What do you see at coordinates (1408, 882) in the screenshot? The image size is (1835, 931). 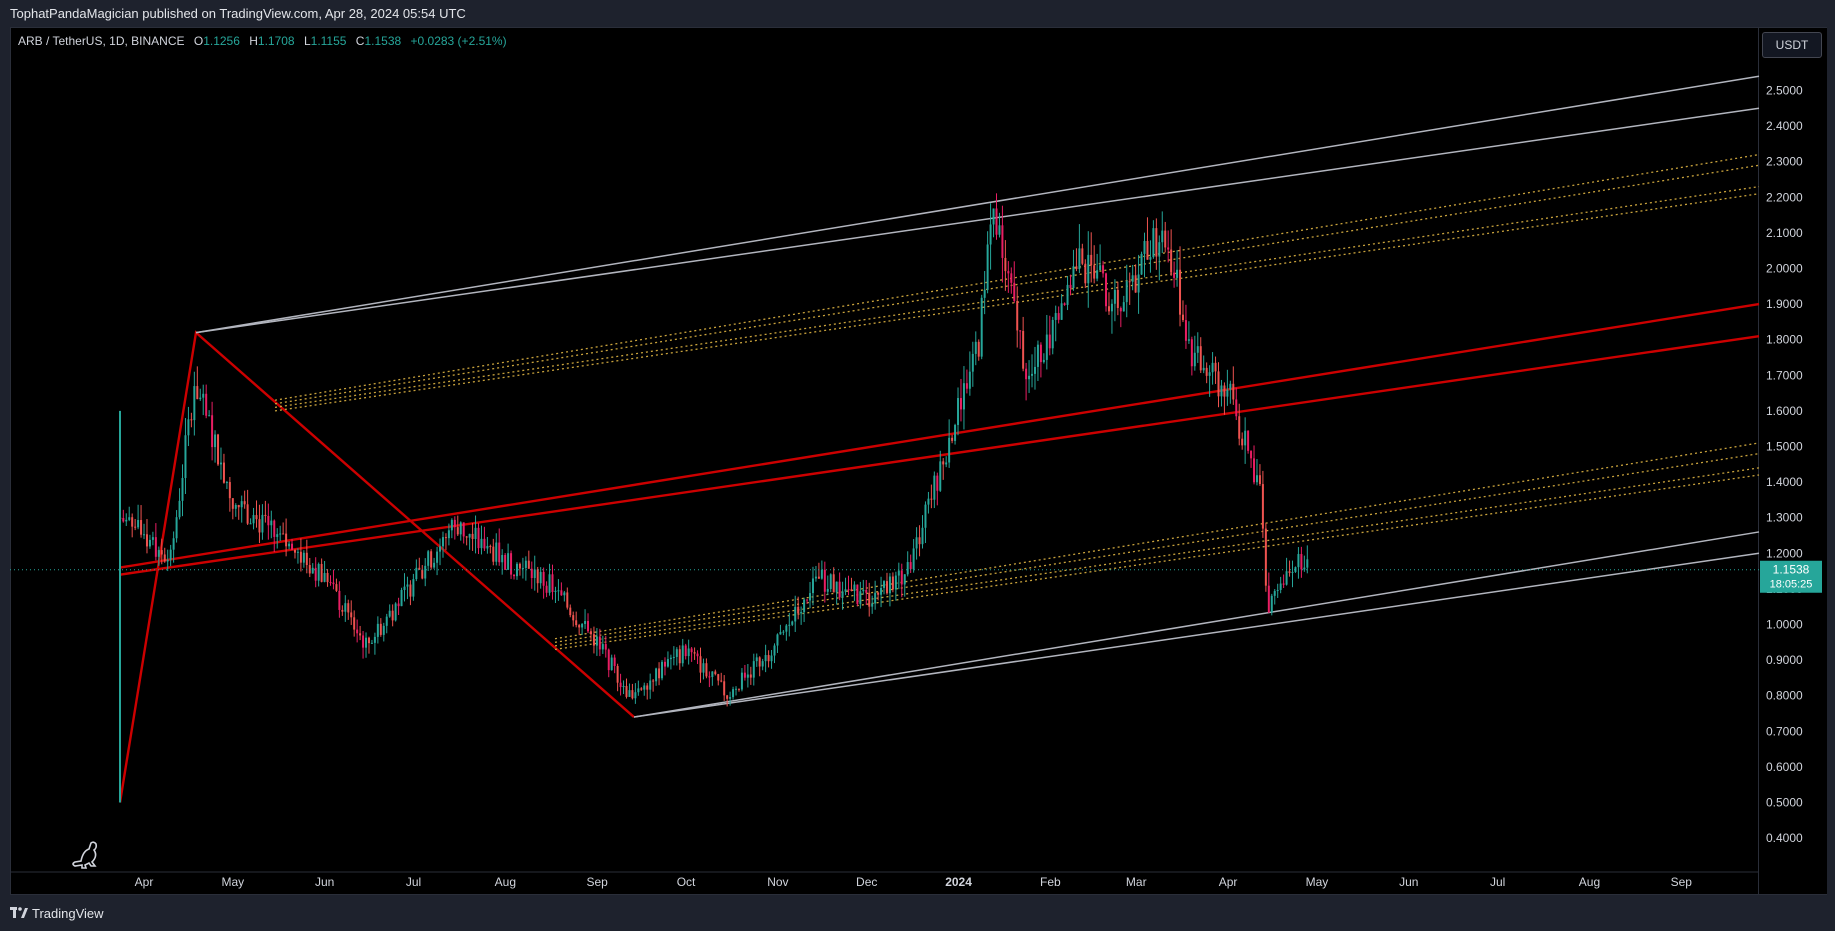 I see `x-tick-label: Jun` at bounding box center [1408, 882].